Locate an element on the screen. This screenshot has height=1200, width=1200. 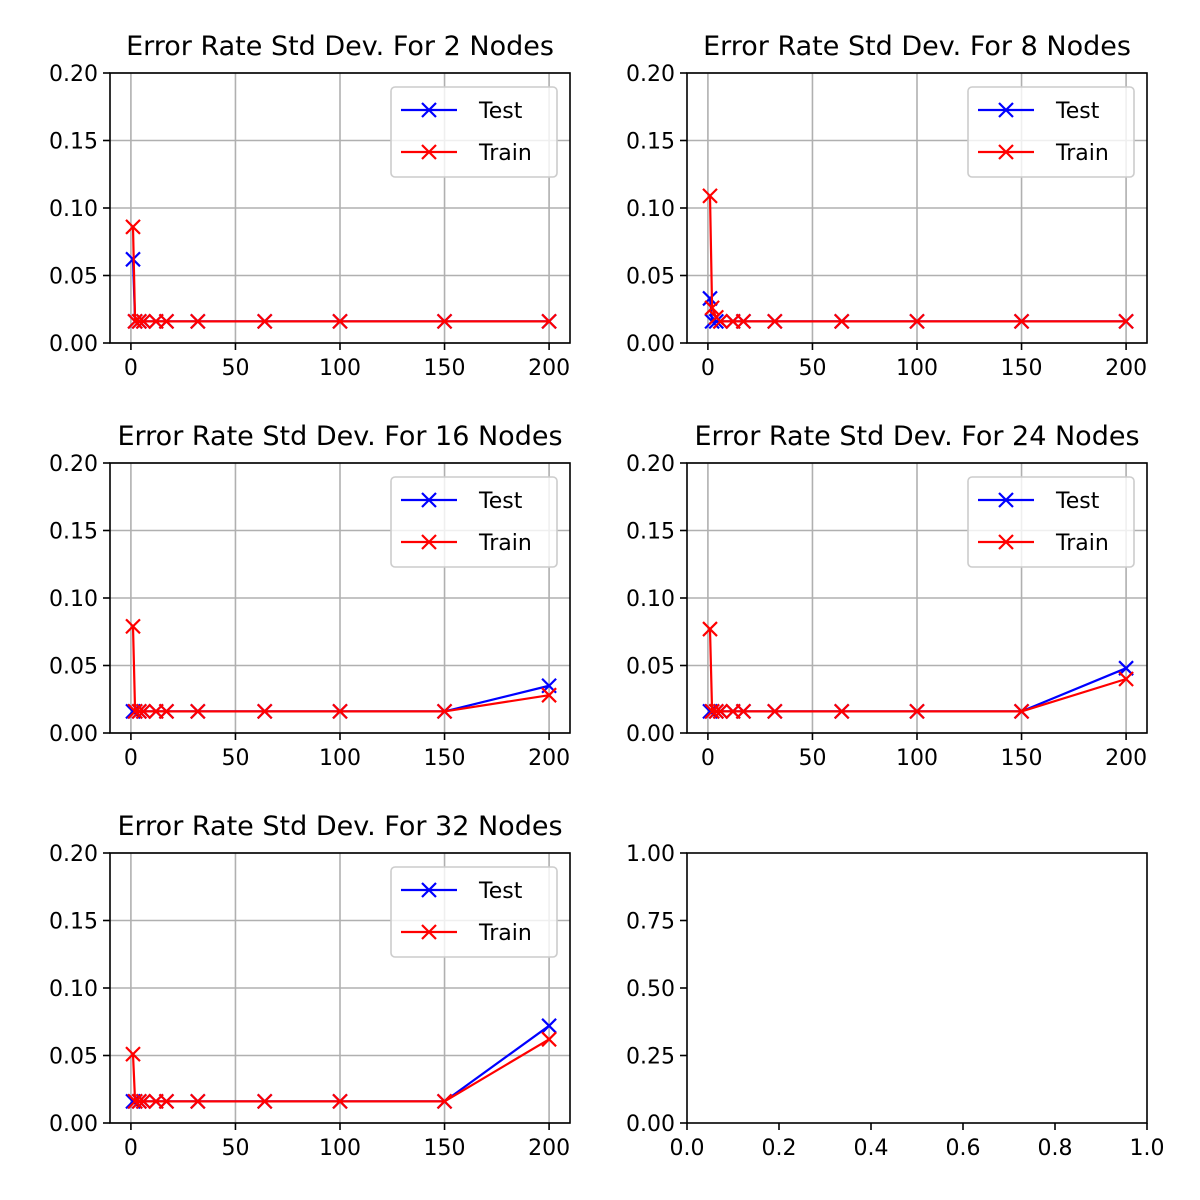
x-tick-label: 0.4 is located at coordinates (871, 1148).